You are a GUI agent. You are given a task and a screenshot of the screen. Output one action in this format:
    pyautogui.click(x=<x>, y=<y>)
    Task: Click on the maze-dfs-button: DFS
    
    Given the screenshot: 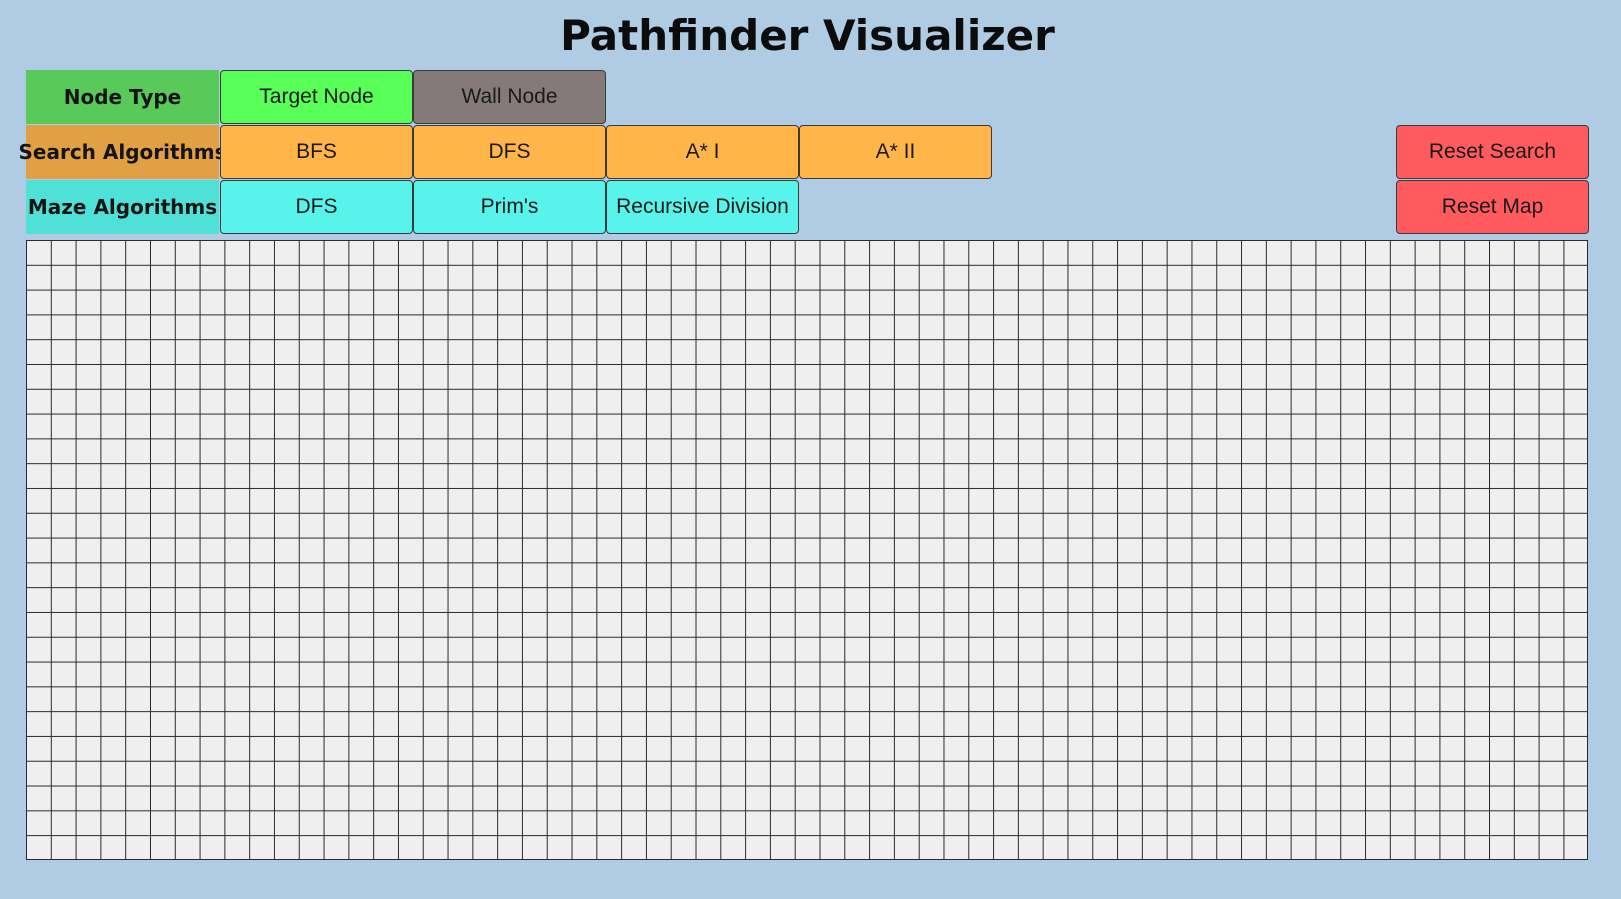 What is the action you would take?
    pyautogui.click(x=316, y=207)
    